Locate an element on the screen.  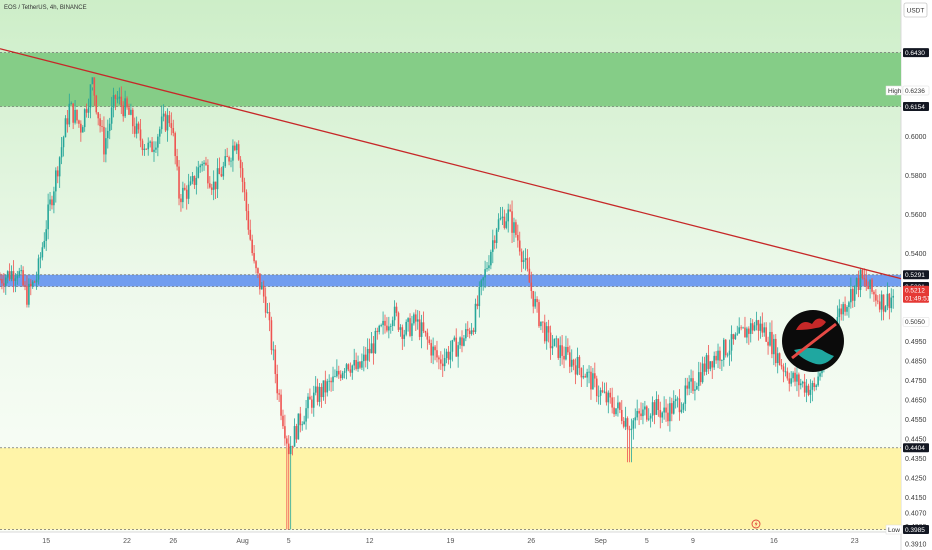
price-tick-label: 0.3910 is located at coordinates (916, 545).